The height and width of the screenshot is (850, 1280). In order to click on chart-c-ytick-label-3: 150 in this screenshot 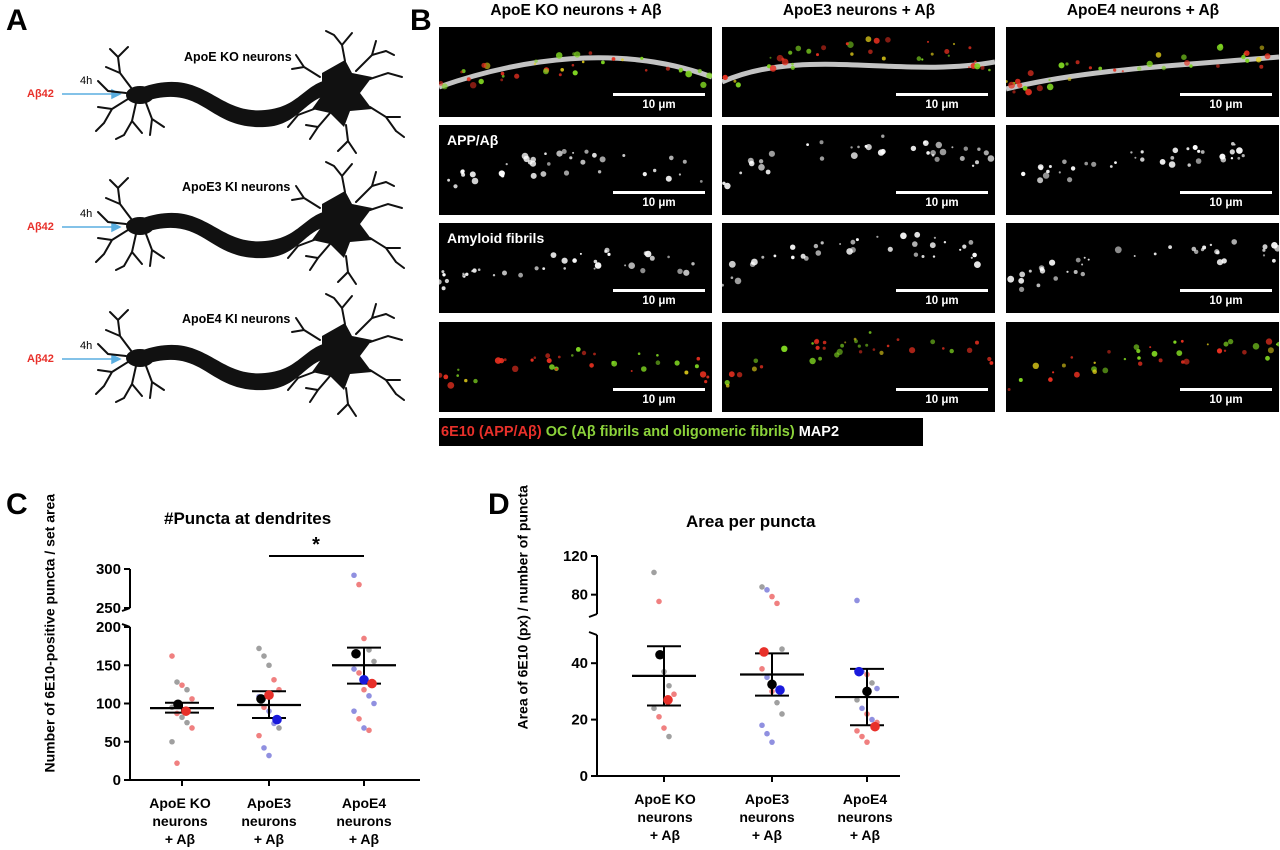, I will do `click(108, 665)`.